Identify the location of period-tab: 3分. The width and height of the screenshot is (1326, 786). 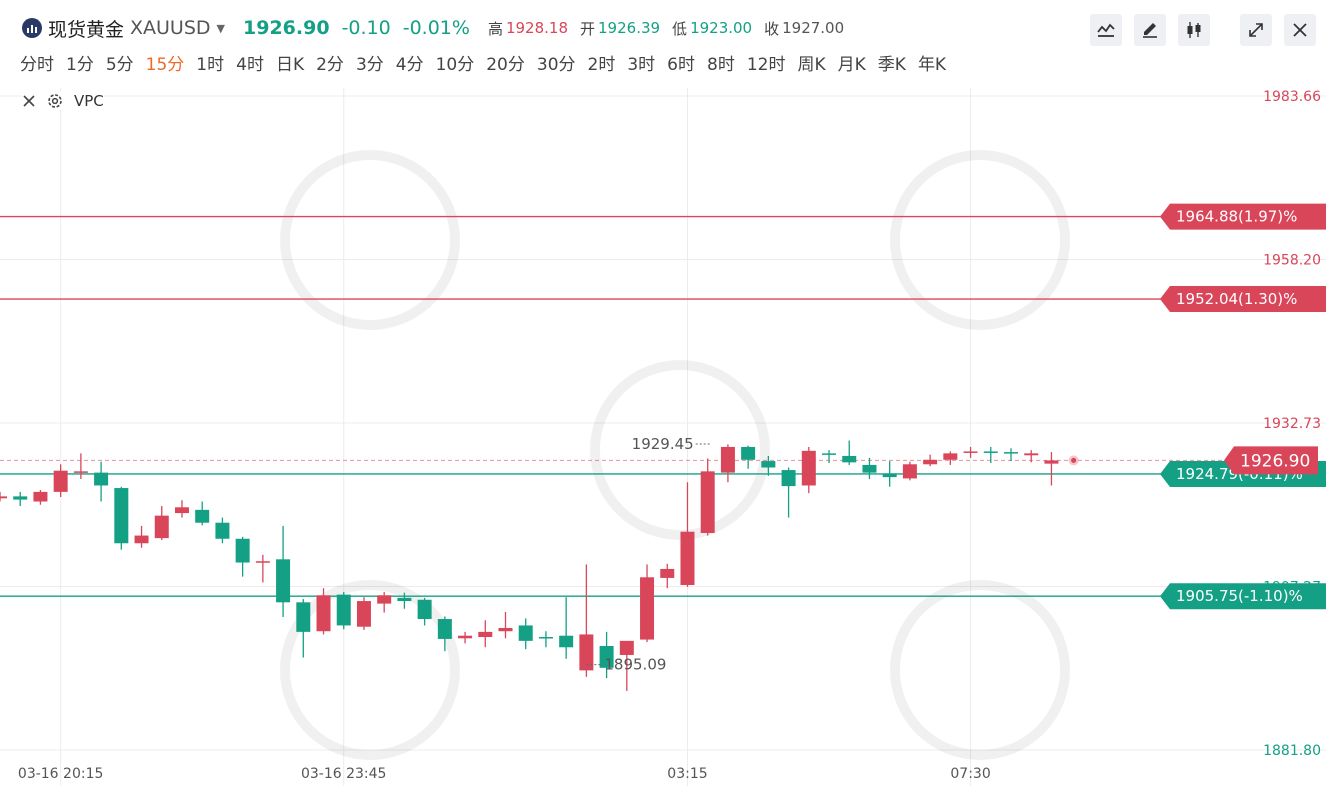
(369, 65).